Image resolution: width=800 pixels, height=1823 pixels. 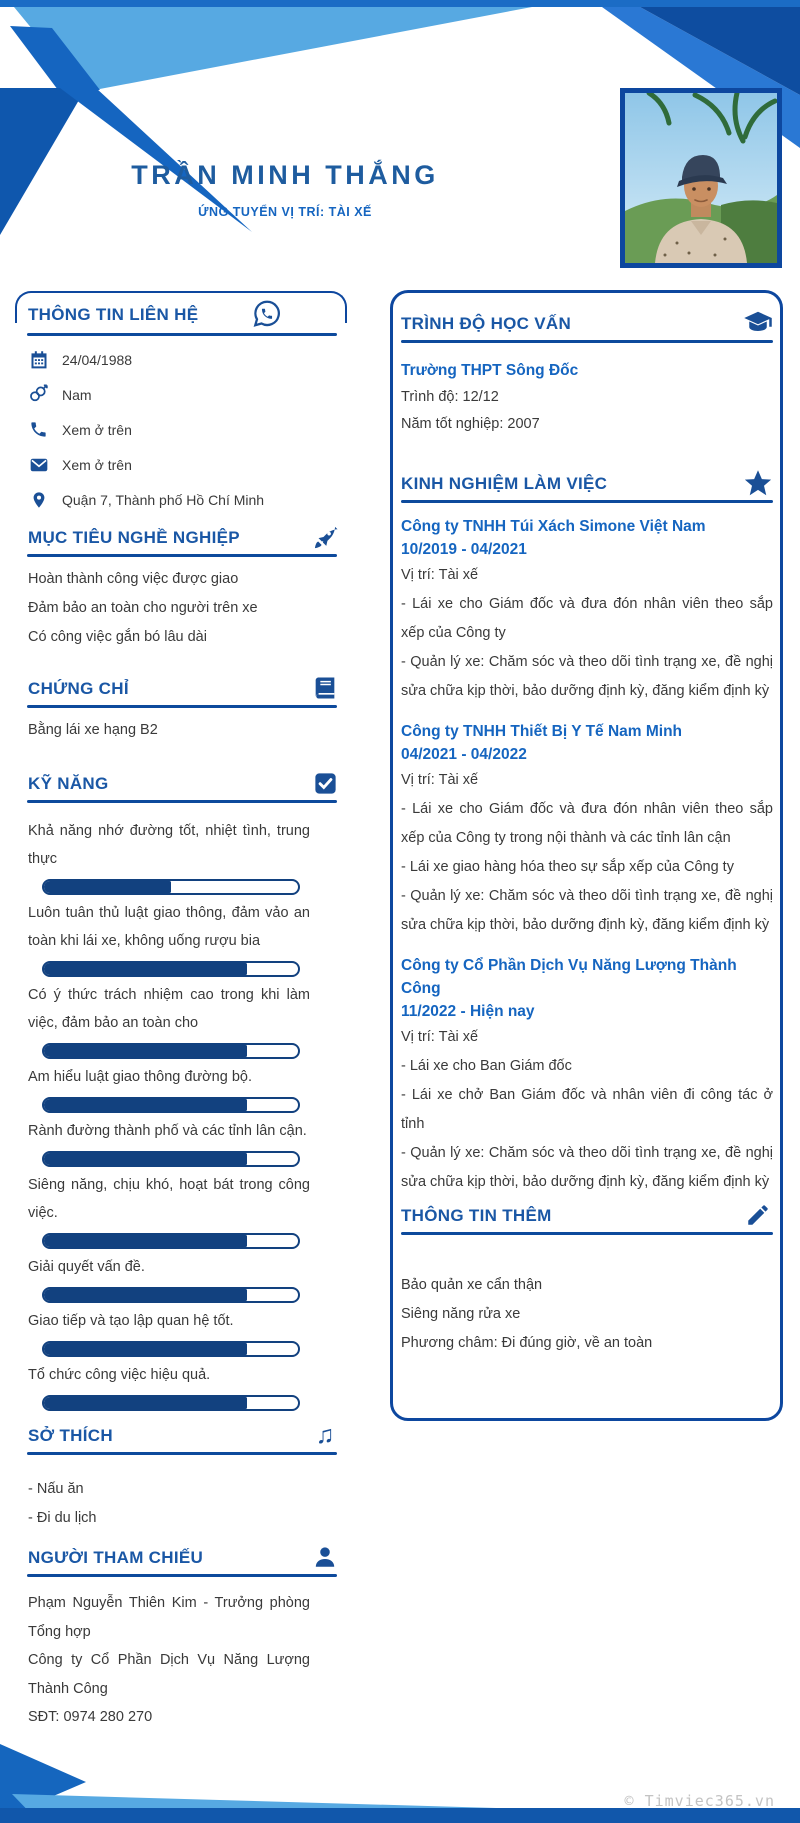 I want to click on email-icon, so click(x=38, y=464).